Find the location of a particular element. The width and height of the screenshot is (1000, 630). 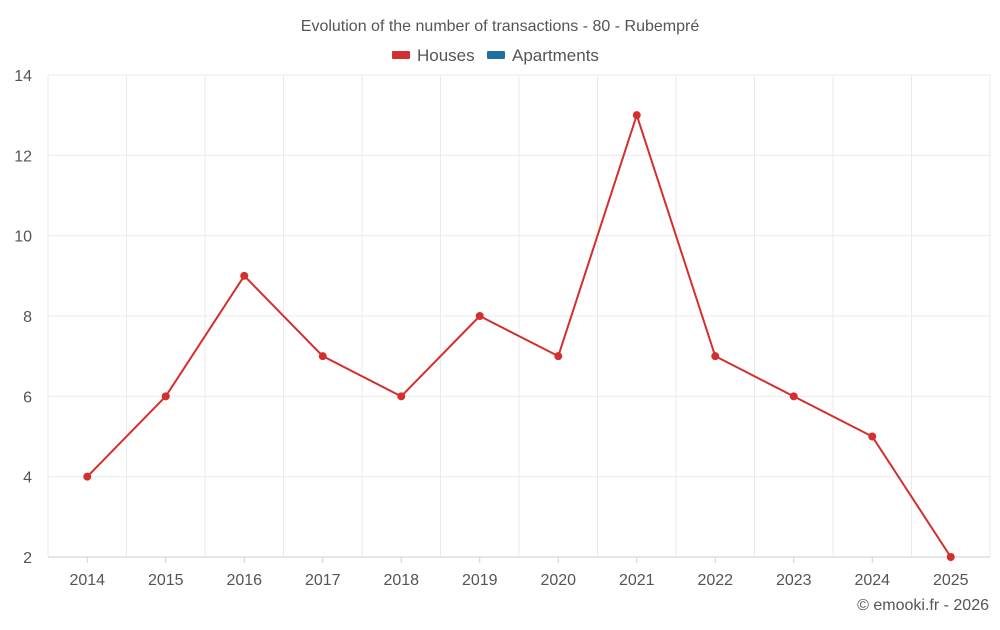

data-point-houses-2017 is located at coordinates (322, 356).